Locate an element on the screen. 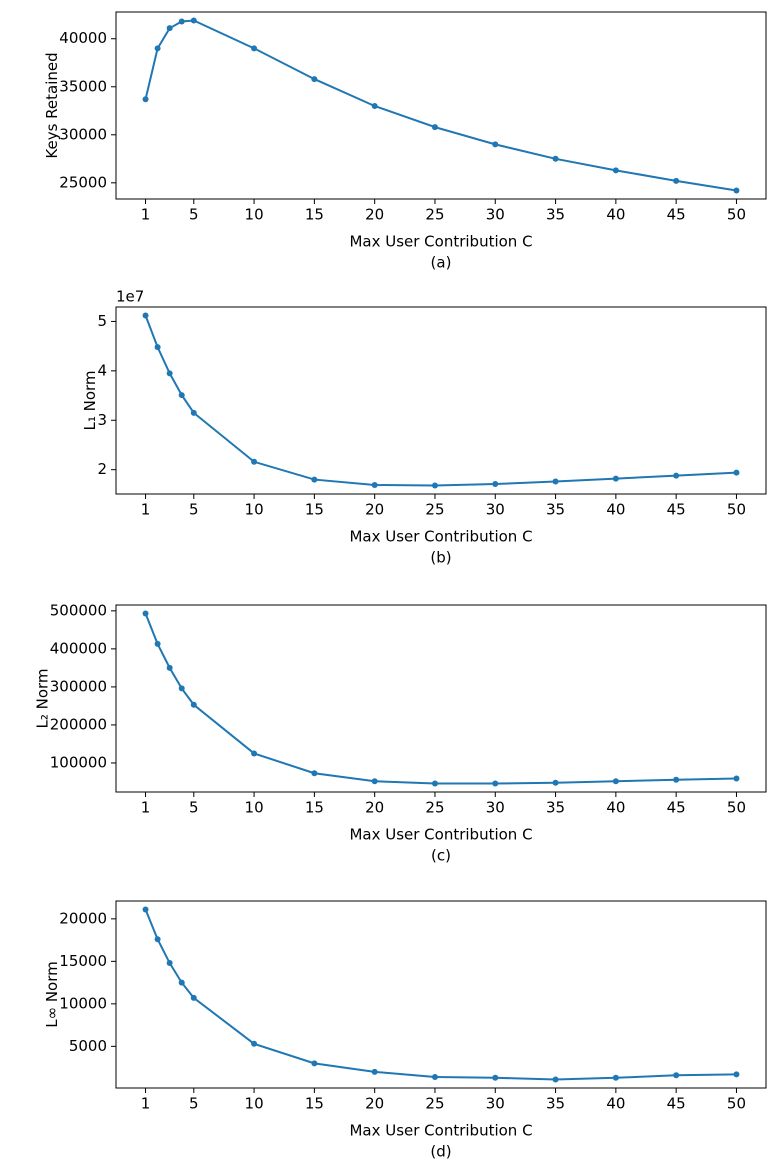 The height and width of the screenshot is (1176, 780). y-tick-label: 35000 is located at coordinates (83, 86).